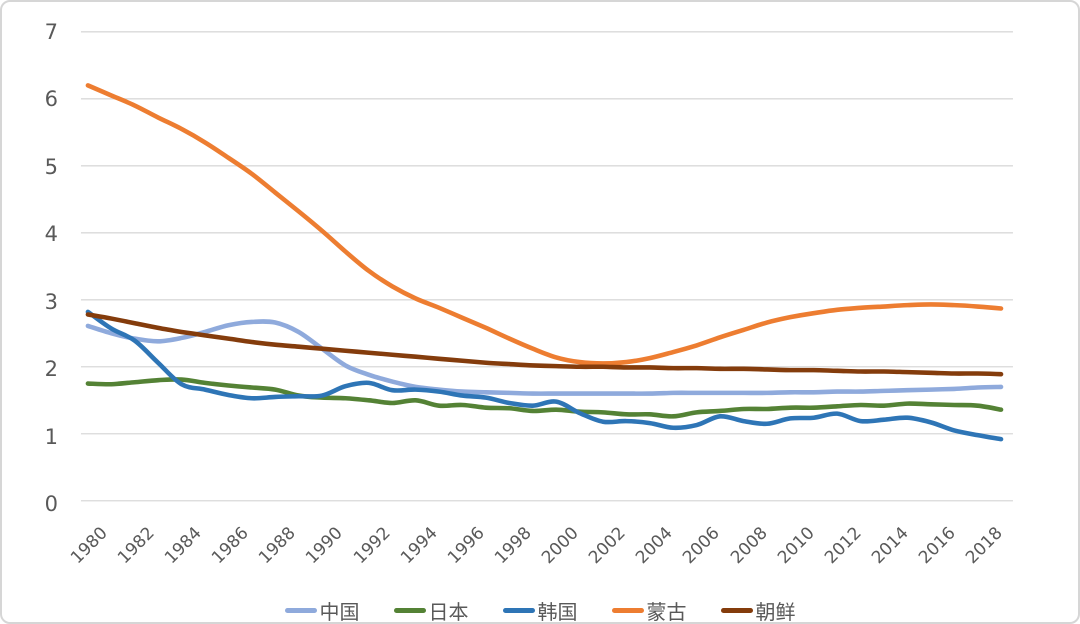 The image size is (1080, 624). I want to click on series-line-north-korea, so click(544, 344).